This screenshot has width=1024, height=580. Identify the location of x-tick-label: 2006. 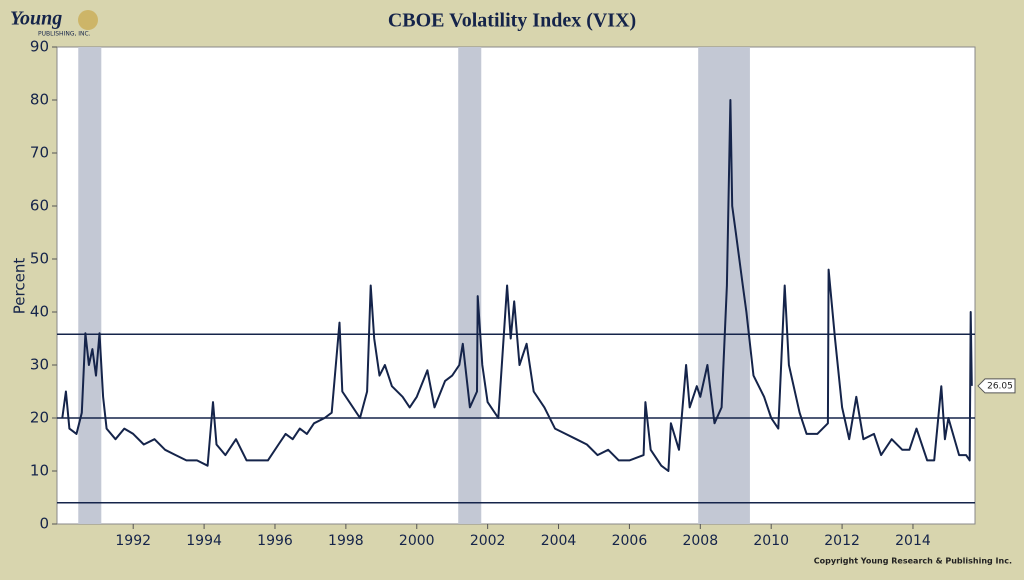
(630, 541).